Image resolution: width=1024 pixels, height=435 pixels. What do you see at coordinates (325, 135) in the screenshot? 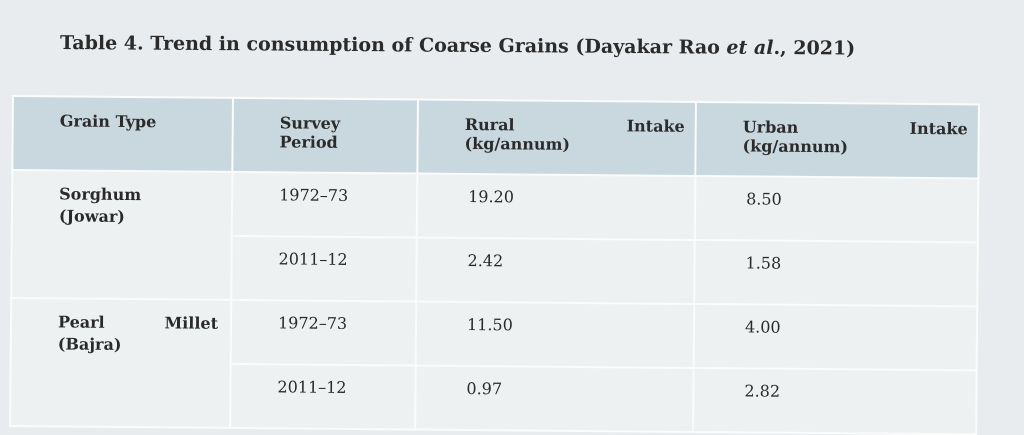
I see `header-survey-period: Survey Period` at bounding box center [325, 135].